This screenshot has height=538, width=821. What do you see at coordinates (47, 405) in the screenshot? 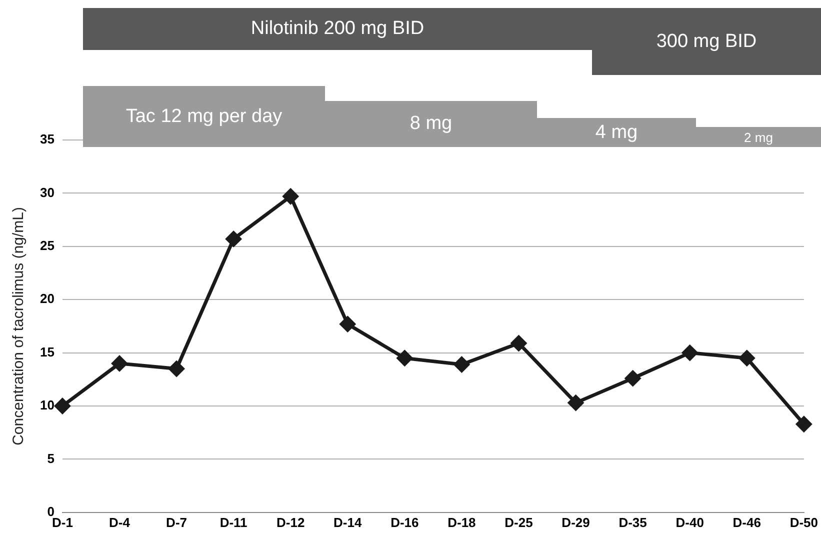
I see `y-tick-label: 10` at bounding box center [47, 405].